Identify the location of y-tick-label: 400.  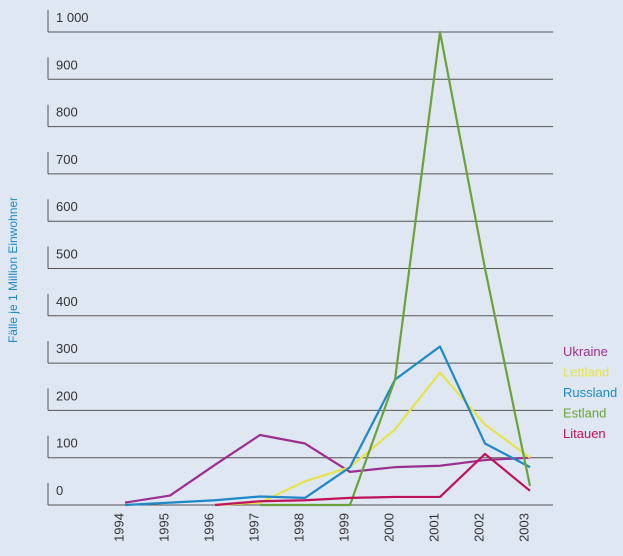
(67, 301).